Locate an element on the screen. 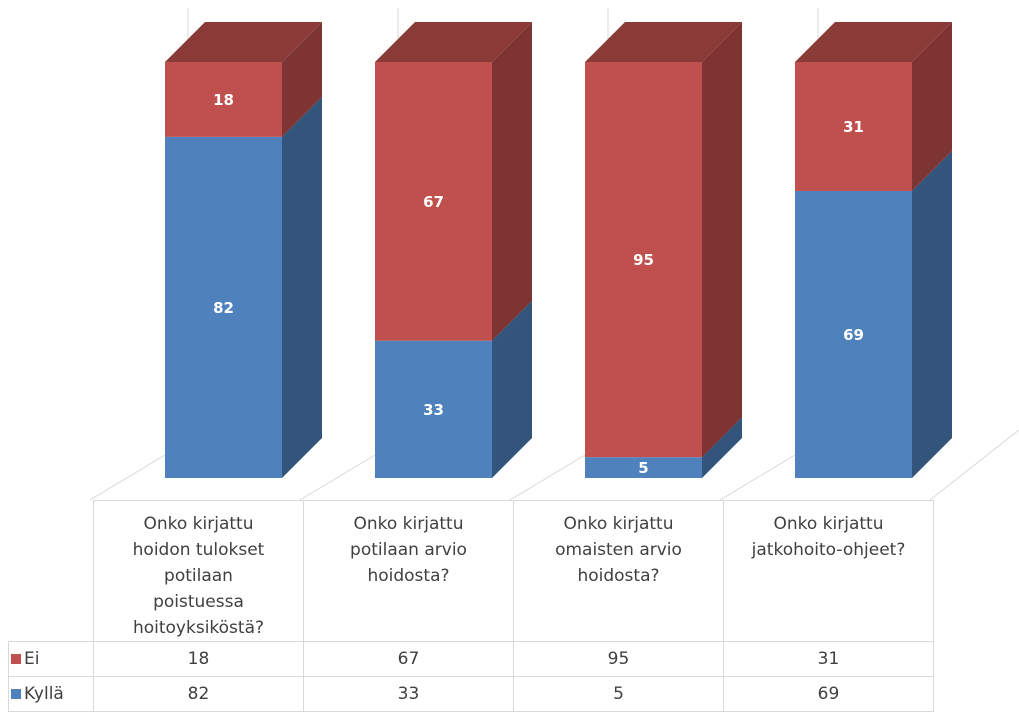  legend-cell: Ei is located at coordinates (51, 659).